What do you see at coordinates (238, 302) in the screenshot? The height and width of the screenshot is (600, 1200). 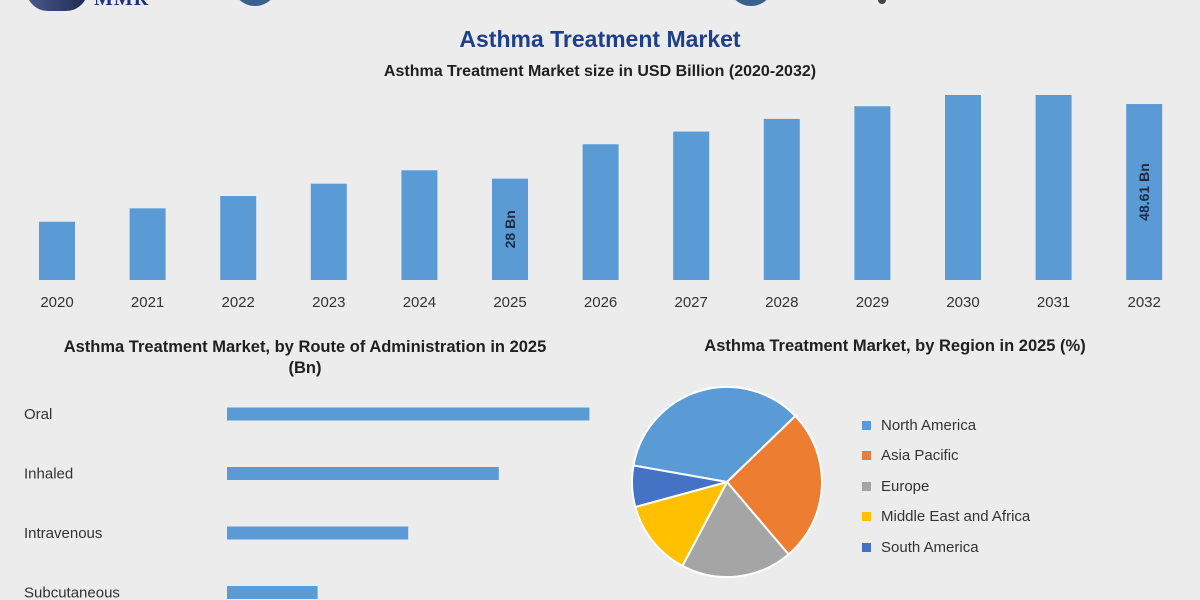 I see `x-tick-label: 2022` at bounding box center [238, 302].